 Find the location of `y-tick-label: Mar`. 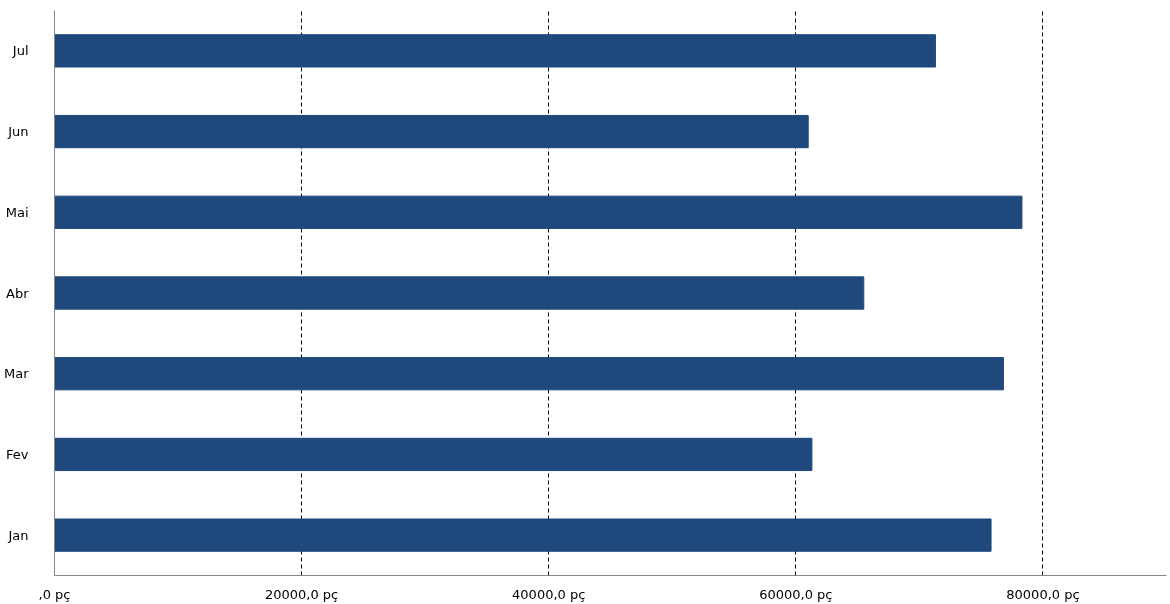

y-tick-label: Mar is located at coordinates (16, 374).